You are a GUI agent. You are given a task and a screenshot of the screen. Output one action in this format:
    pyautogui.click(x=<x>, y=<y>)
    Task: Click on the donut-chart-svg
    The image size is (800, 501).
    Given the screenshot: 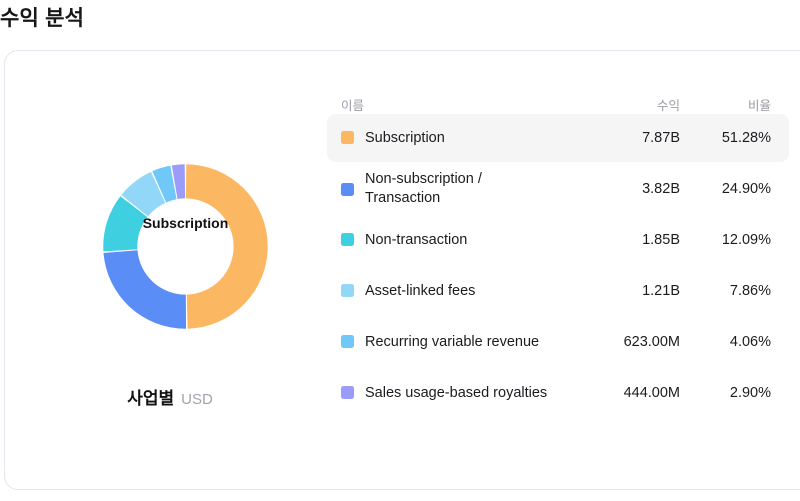 What is the action you would take?
    pyautogui.click(x=185, y=246)
    